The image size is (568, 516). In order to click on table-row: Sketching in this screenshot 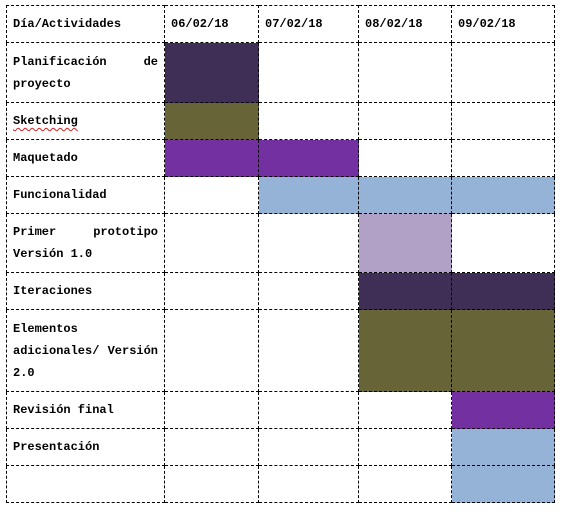, I will do `click(280, 121)`.